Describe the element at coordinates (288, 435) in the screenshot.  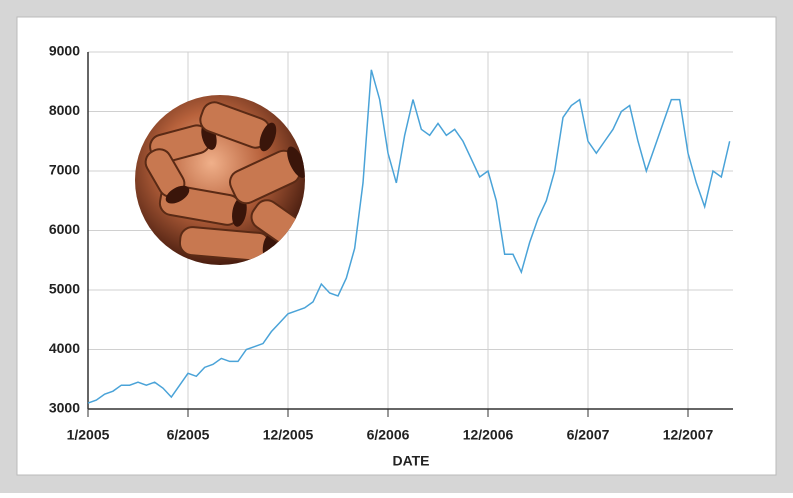
I see `x-tick-label: 12/2005` at that location.